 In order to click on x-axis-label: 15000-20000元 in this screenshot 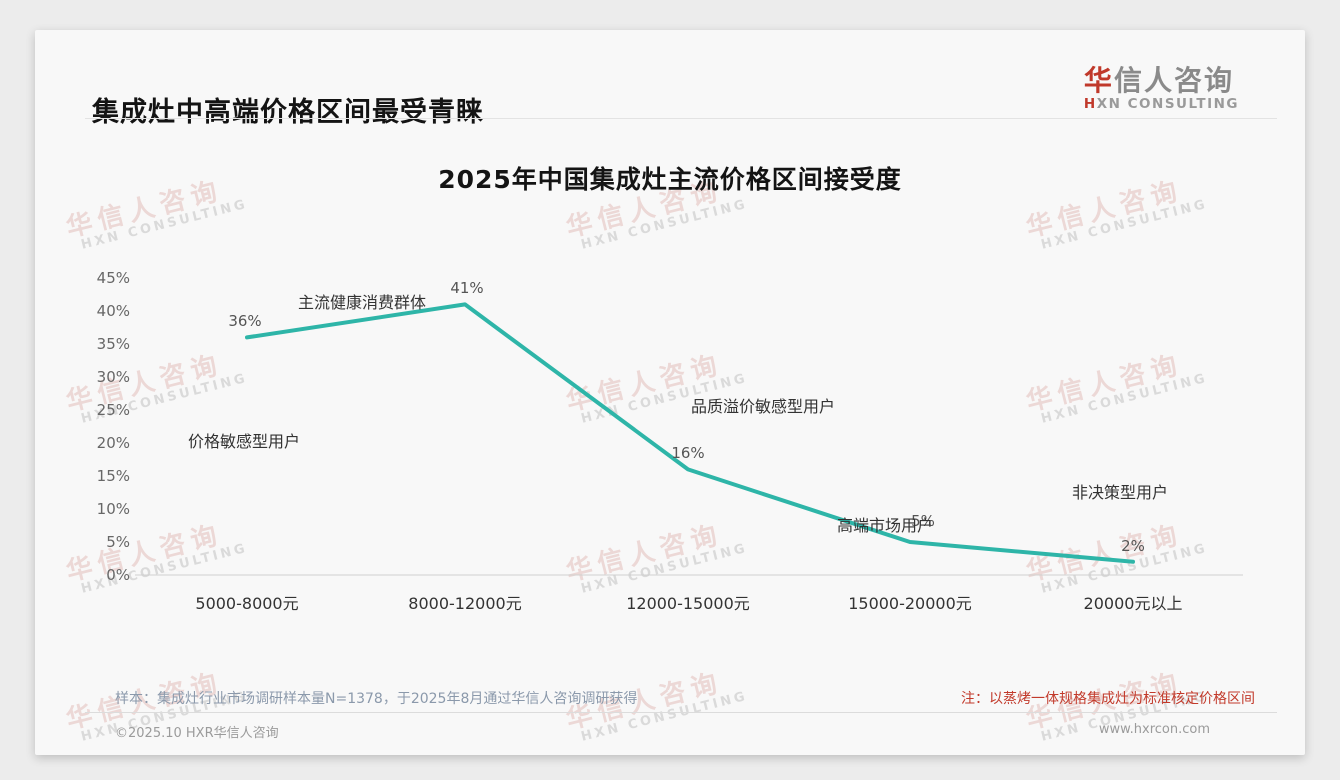, I will do `click(910, 603)`.